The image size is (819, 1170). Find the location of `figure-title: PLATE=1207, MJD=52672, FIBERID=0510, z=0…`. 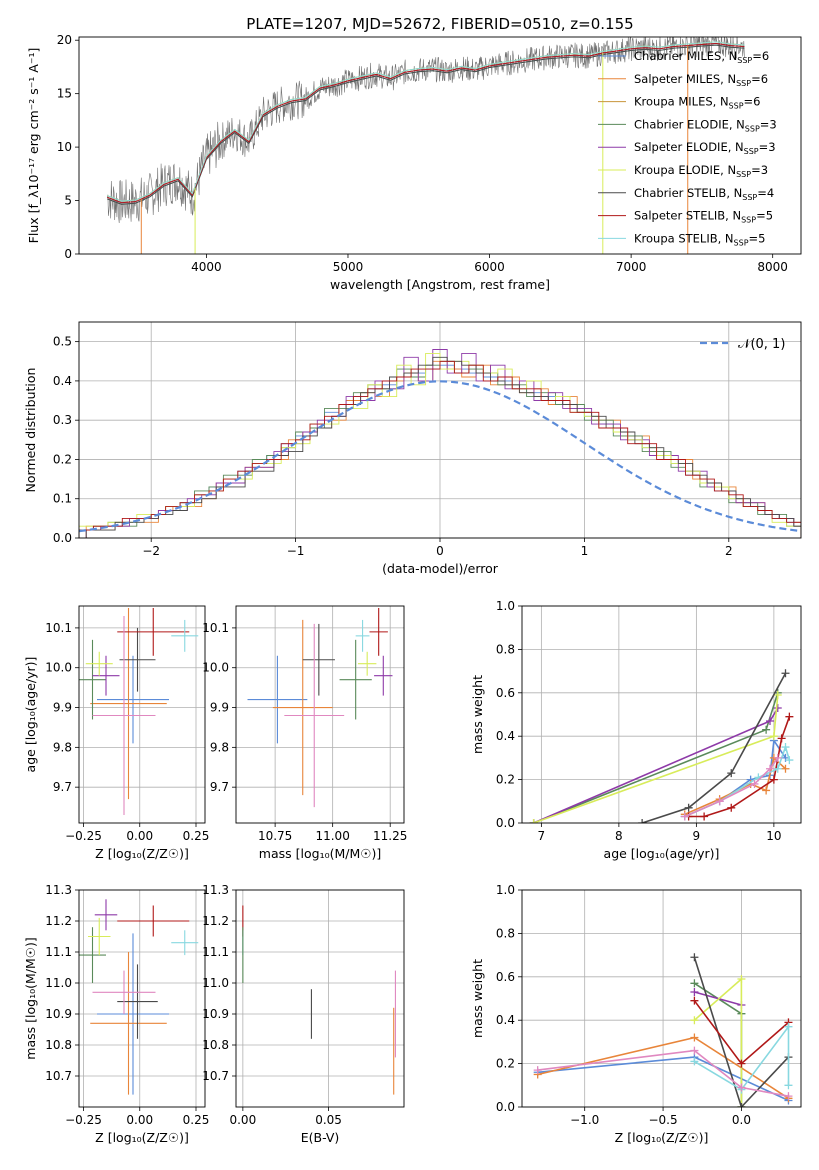

figure-title: PLATE=1207, MJD=52672, FIBERID=0510, z=0… is located at coordinates (439, 24).